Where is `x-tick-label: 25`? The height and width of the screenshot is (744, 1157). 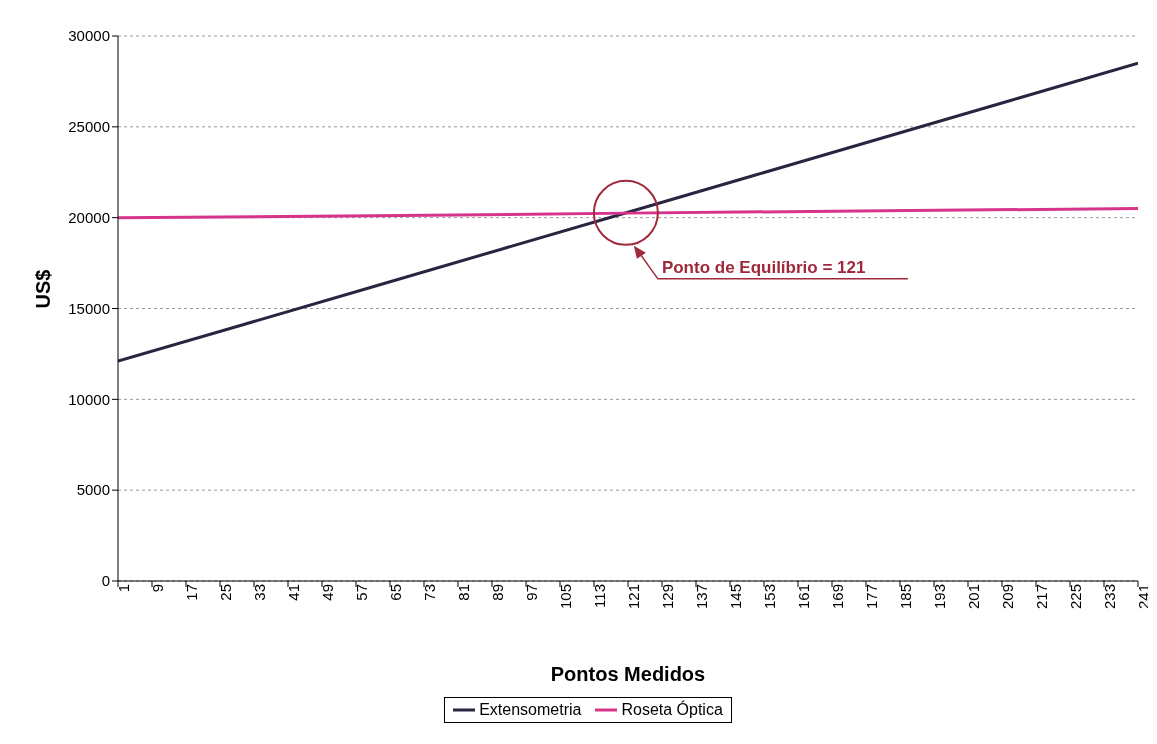 x-tick-label: 25 is located at coordinates (225, 592).